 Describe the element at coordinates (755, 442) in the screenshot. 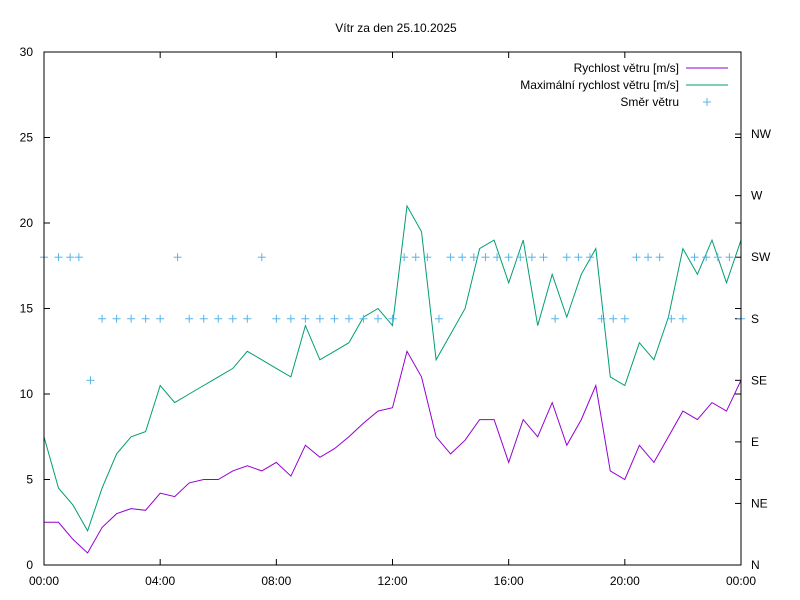

I see `y2-tick-label: E` at that location.